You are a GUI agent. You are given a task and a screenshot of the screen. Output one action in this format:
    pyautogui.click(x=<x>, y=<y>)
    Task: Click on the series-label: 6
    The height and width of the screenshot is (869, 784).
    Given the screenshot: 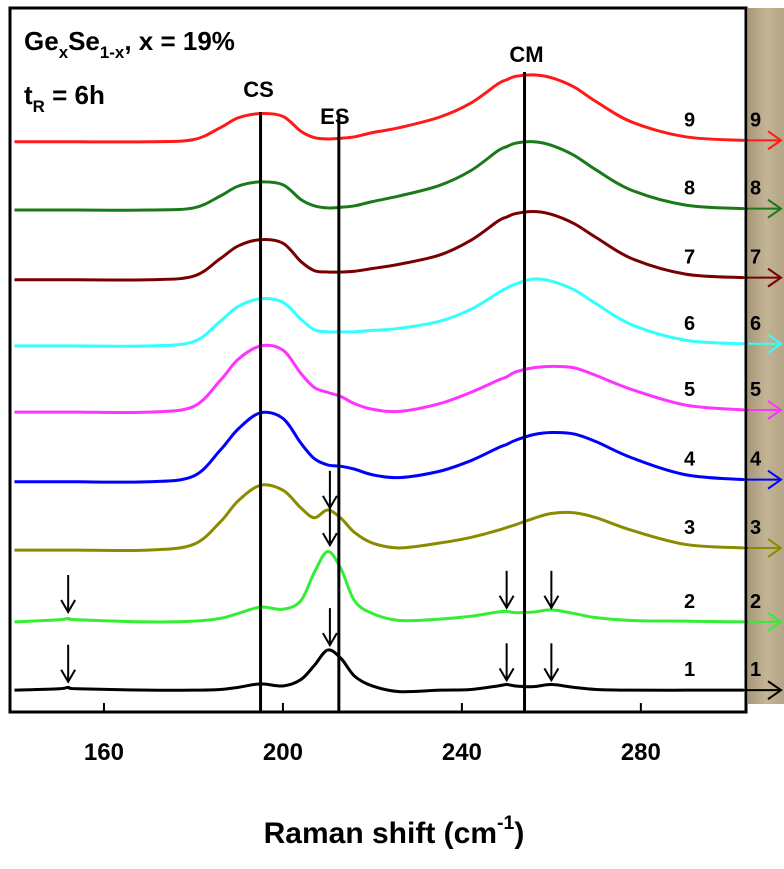 What is the action you would take?
    pyautogui.click(x=689, y=324)
    